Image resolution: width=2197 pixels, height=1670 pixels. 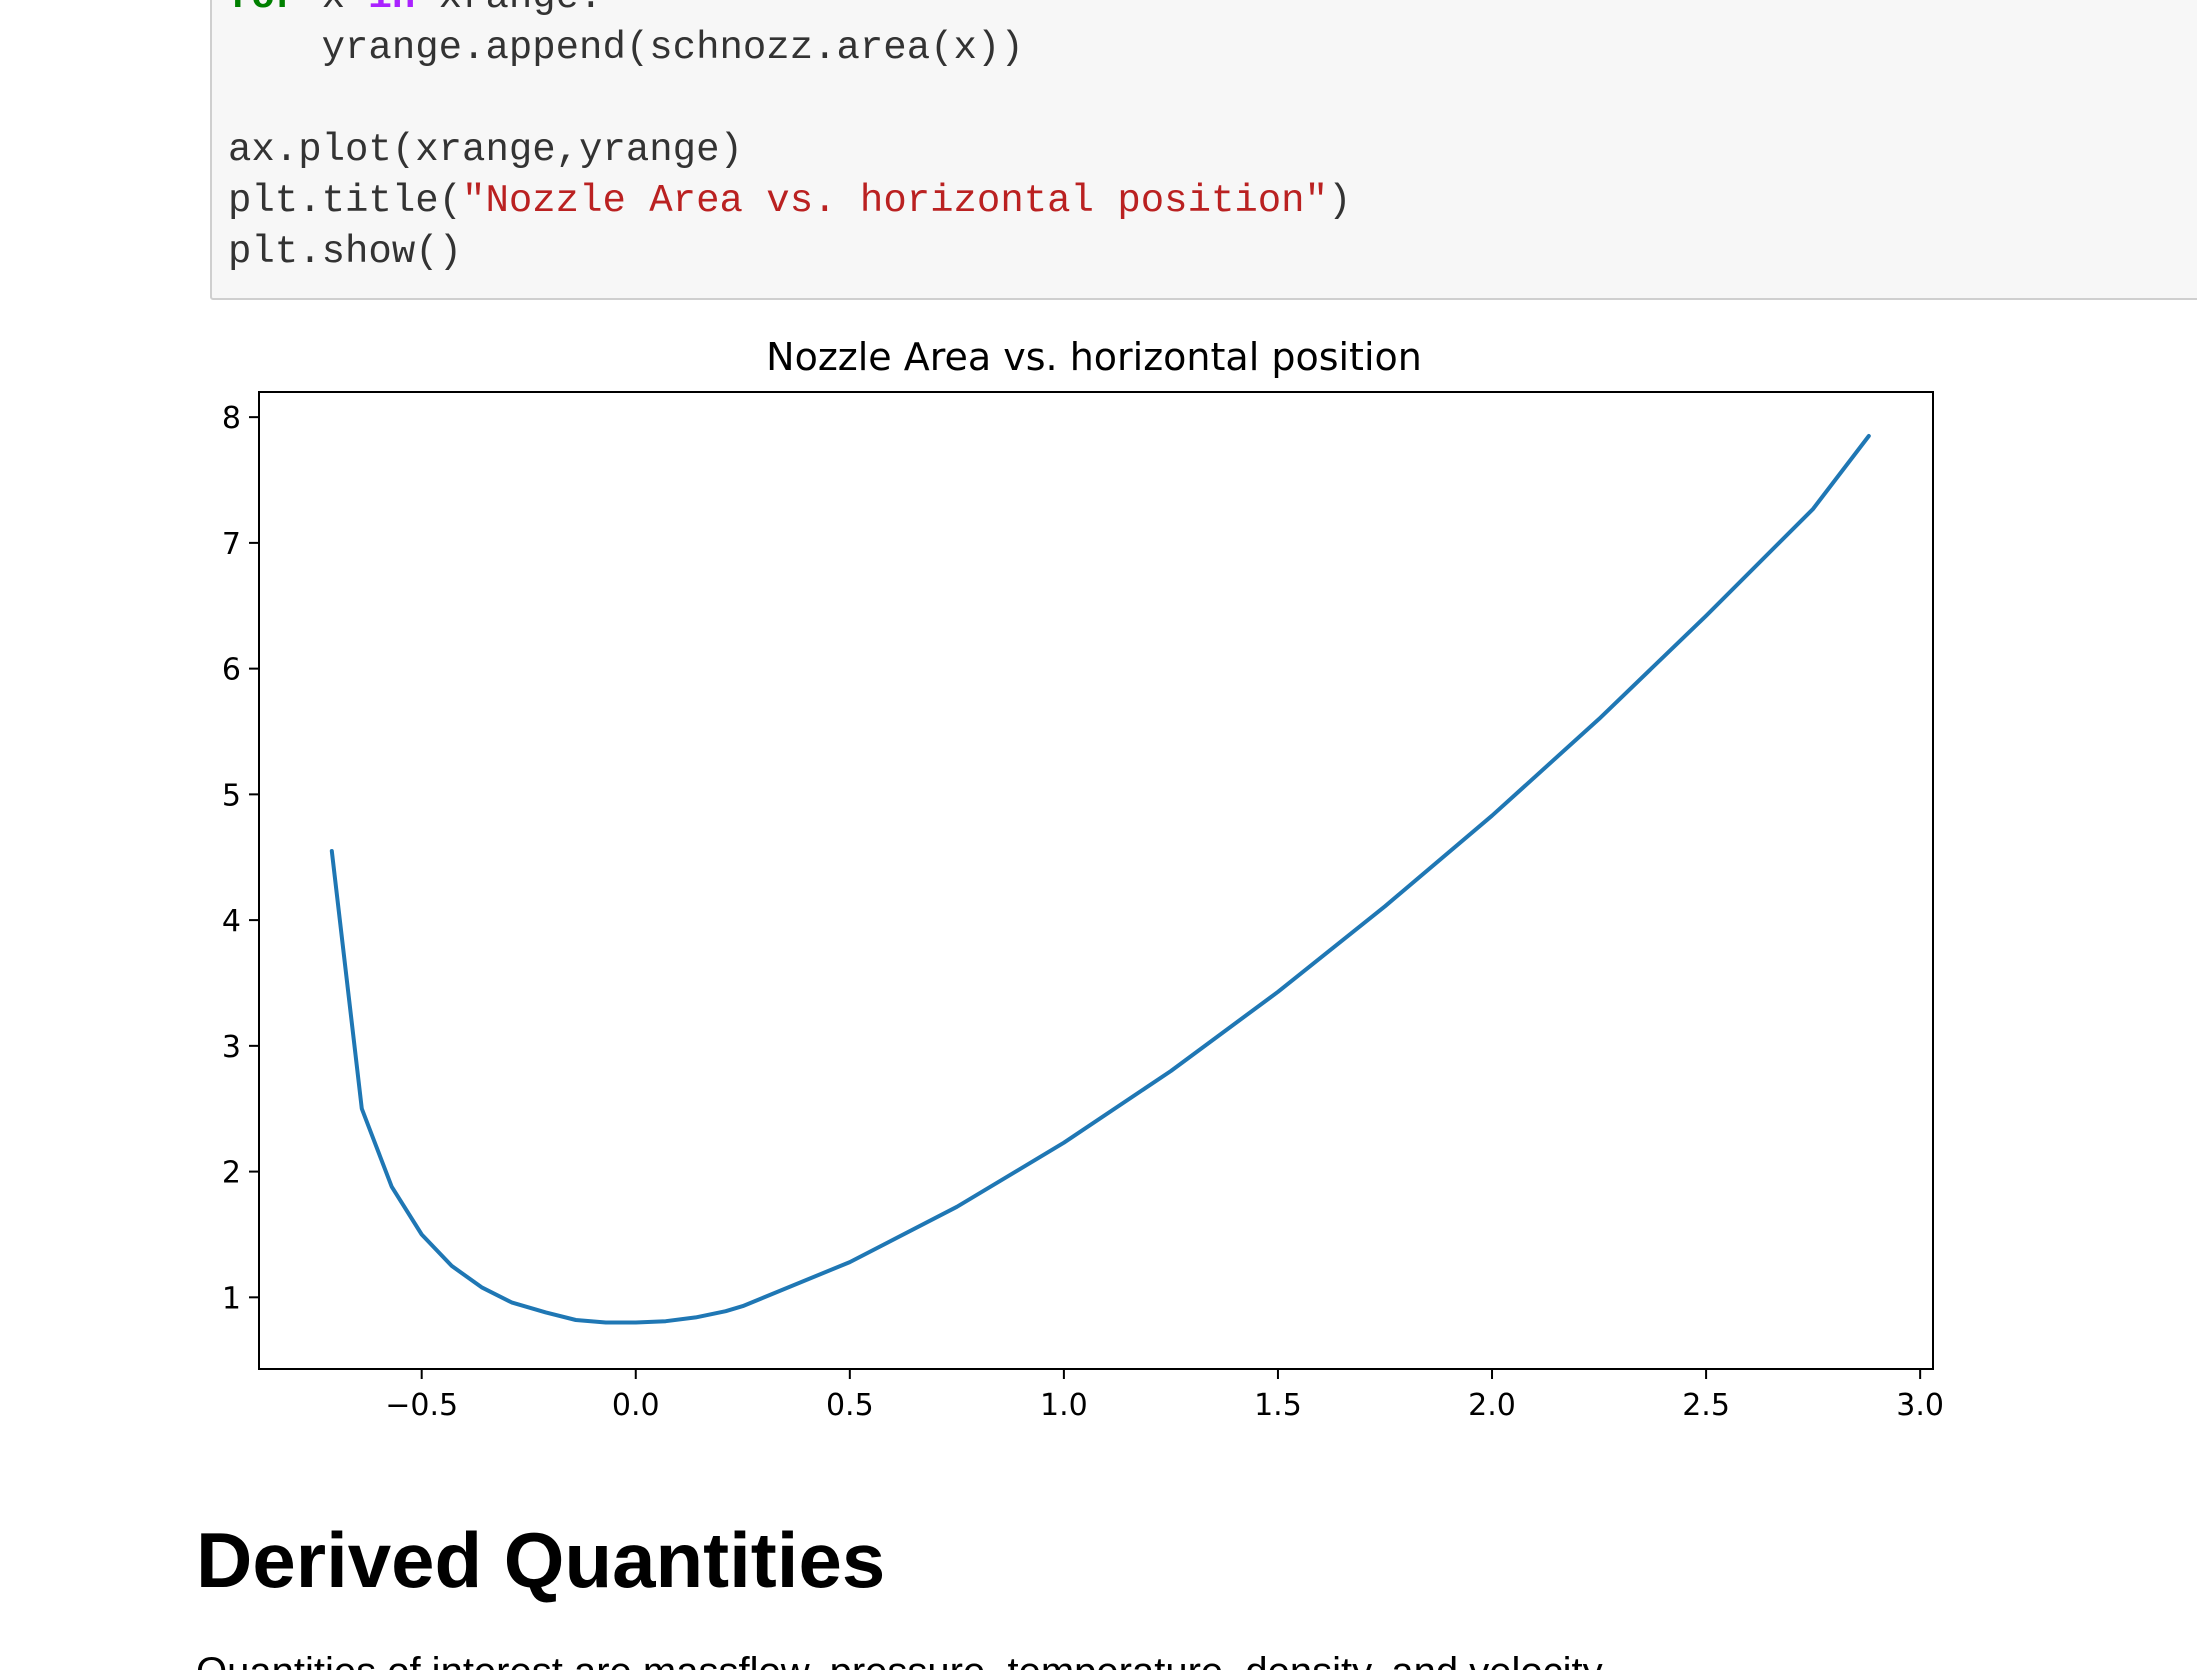 What do you see at coordinates (231, 921) in the screenshot?
I see `y-tick-label: 4` at bounding box center [231, 921].